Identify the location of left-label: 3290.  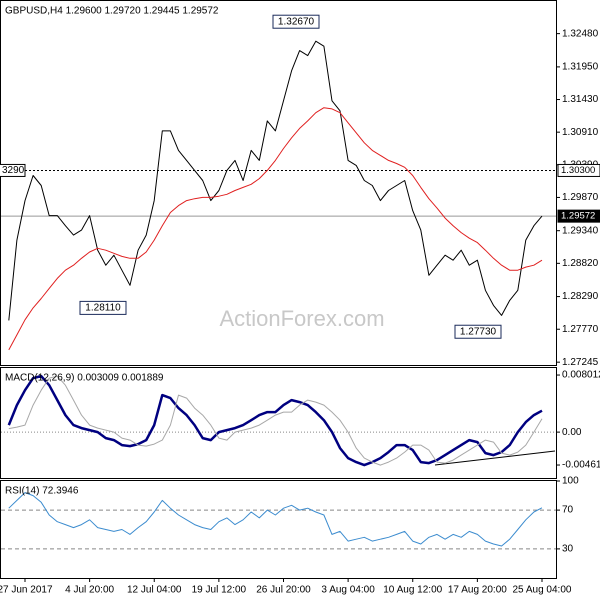
(13, 170).